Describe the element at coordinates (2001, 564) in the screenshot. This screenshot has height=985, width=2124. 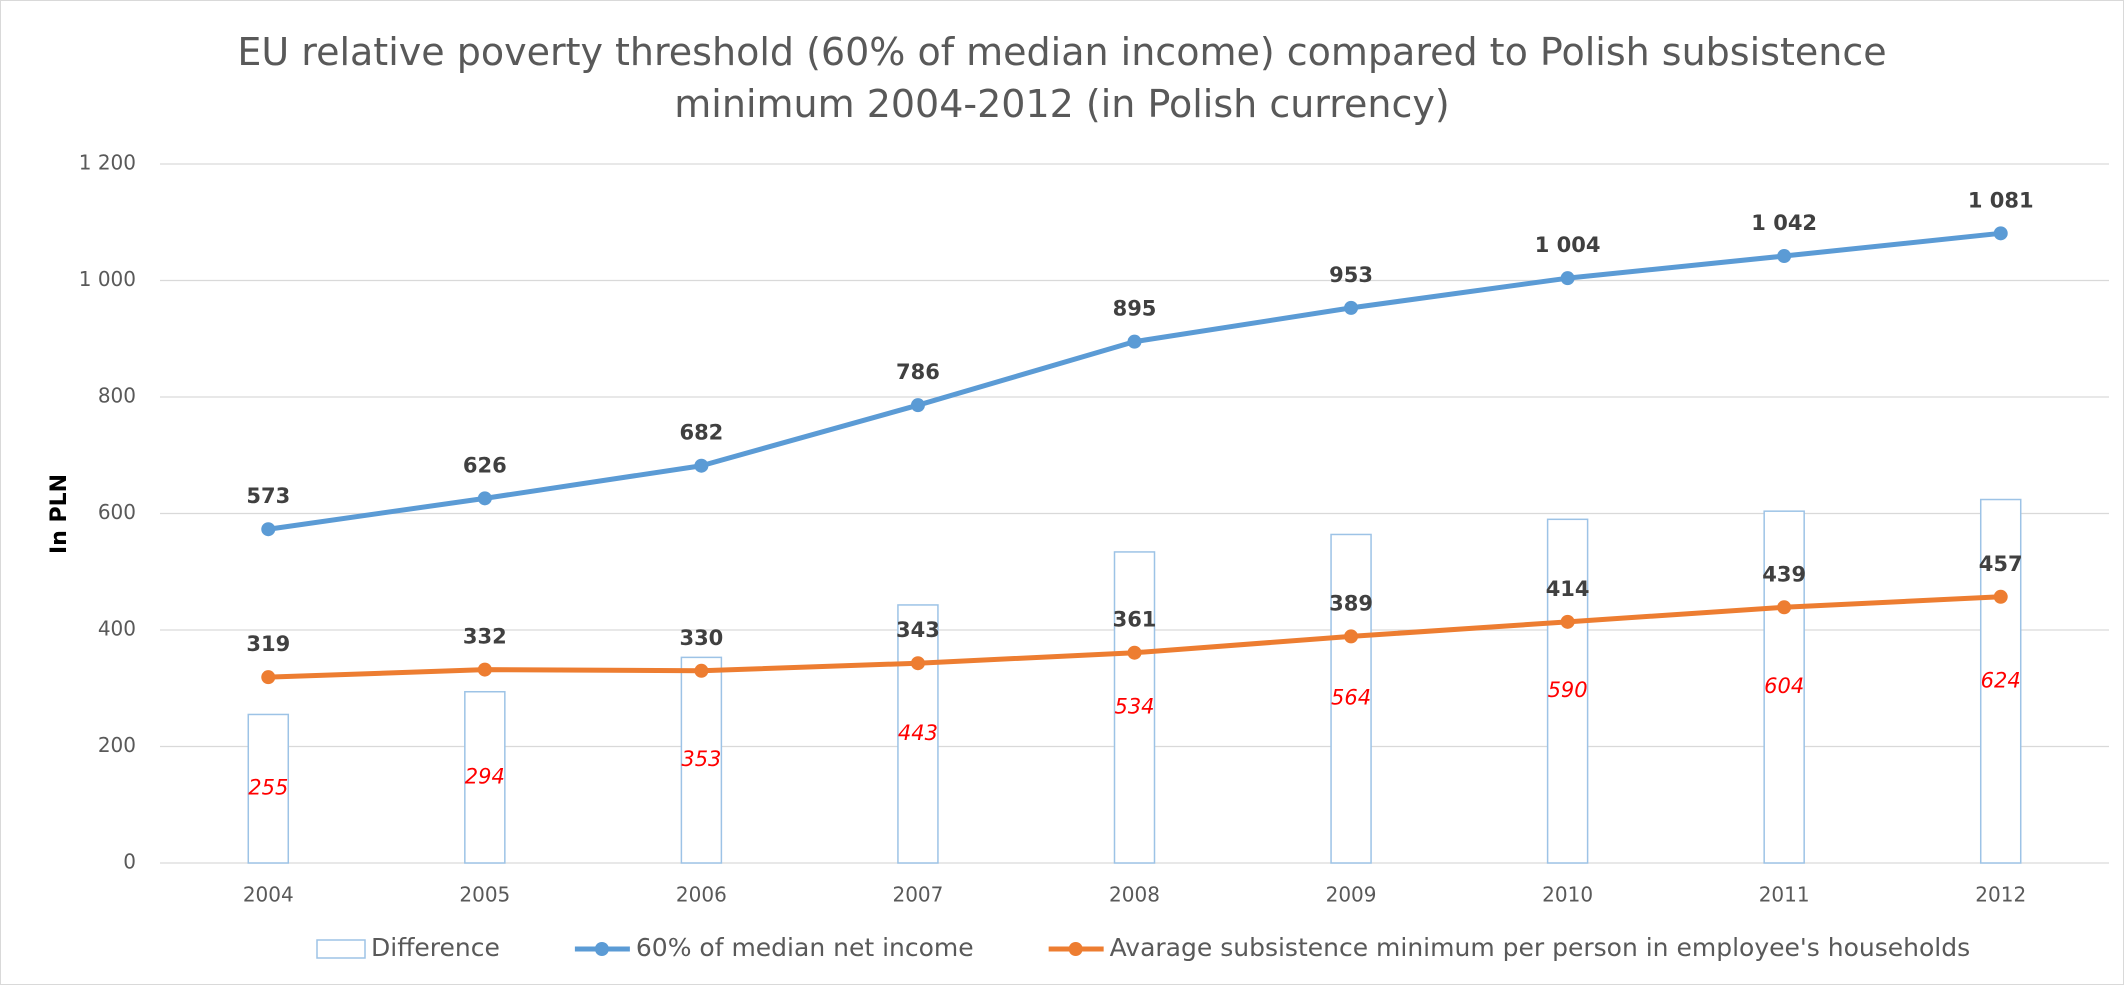
I see `data-label: 457` at that location.